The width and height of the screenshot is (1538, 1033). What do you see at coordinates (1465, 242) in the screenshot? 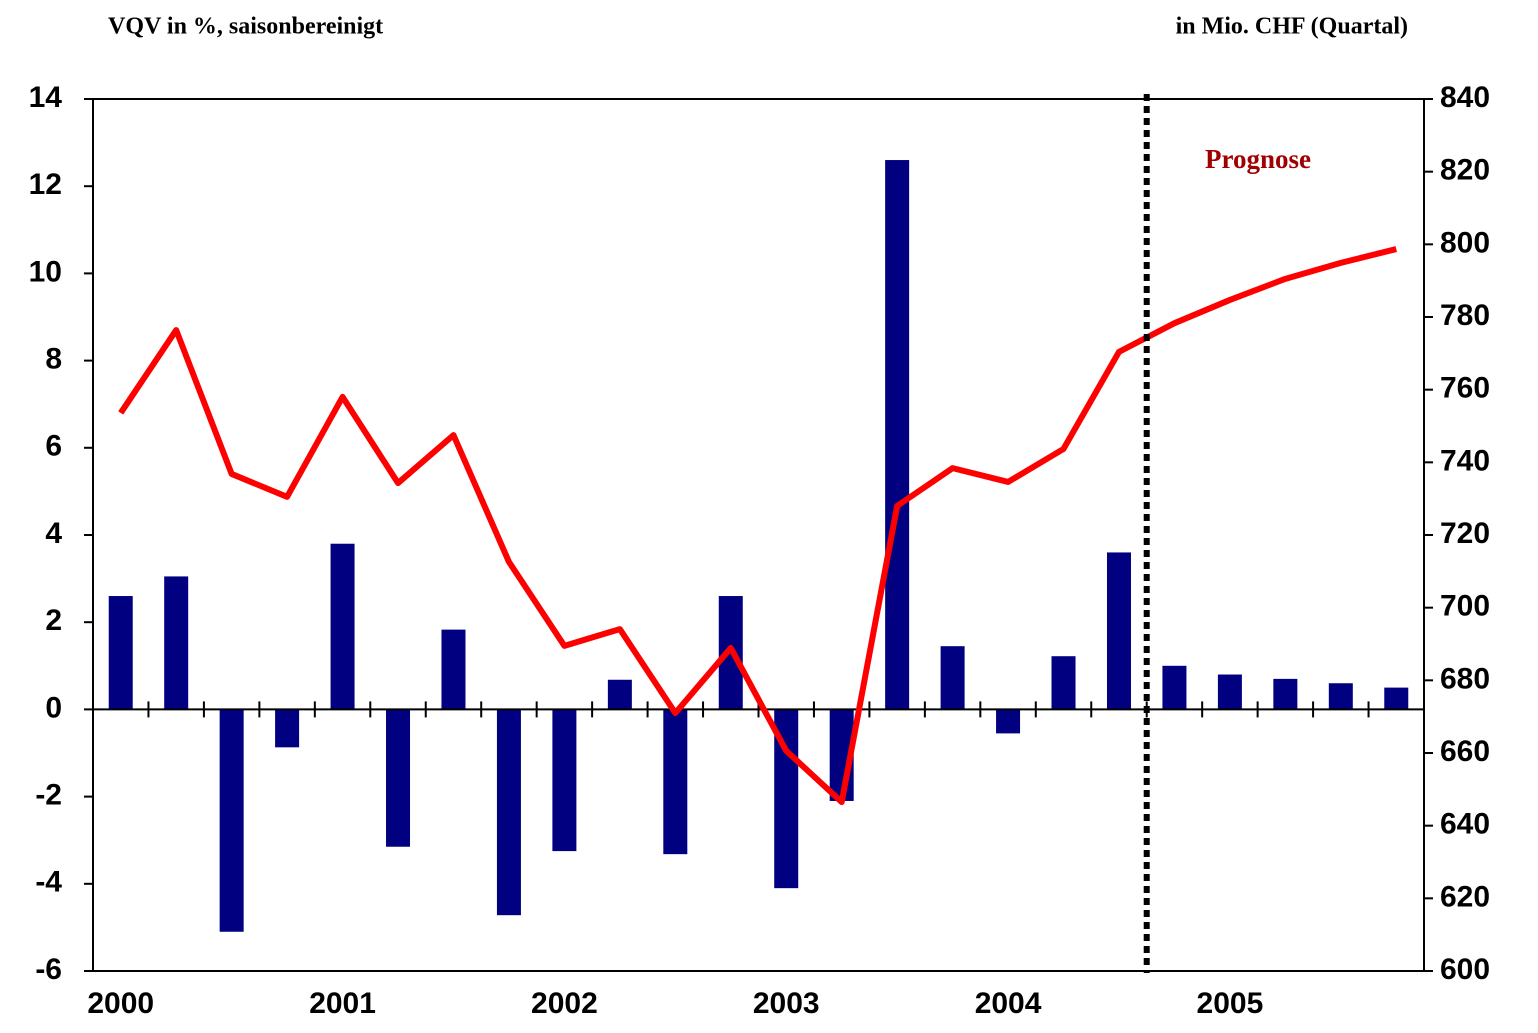
I see `y2-tick-label: 800` at bounding box center [1465, 242].